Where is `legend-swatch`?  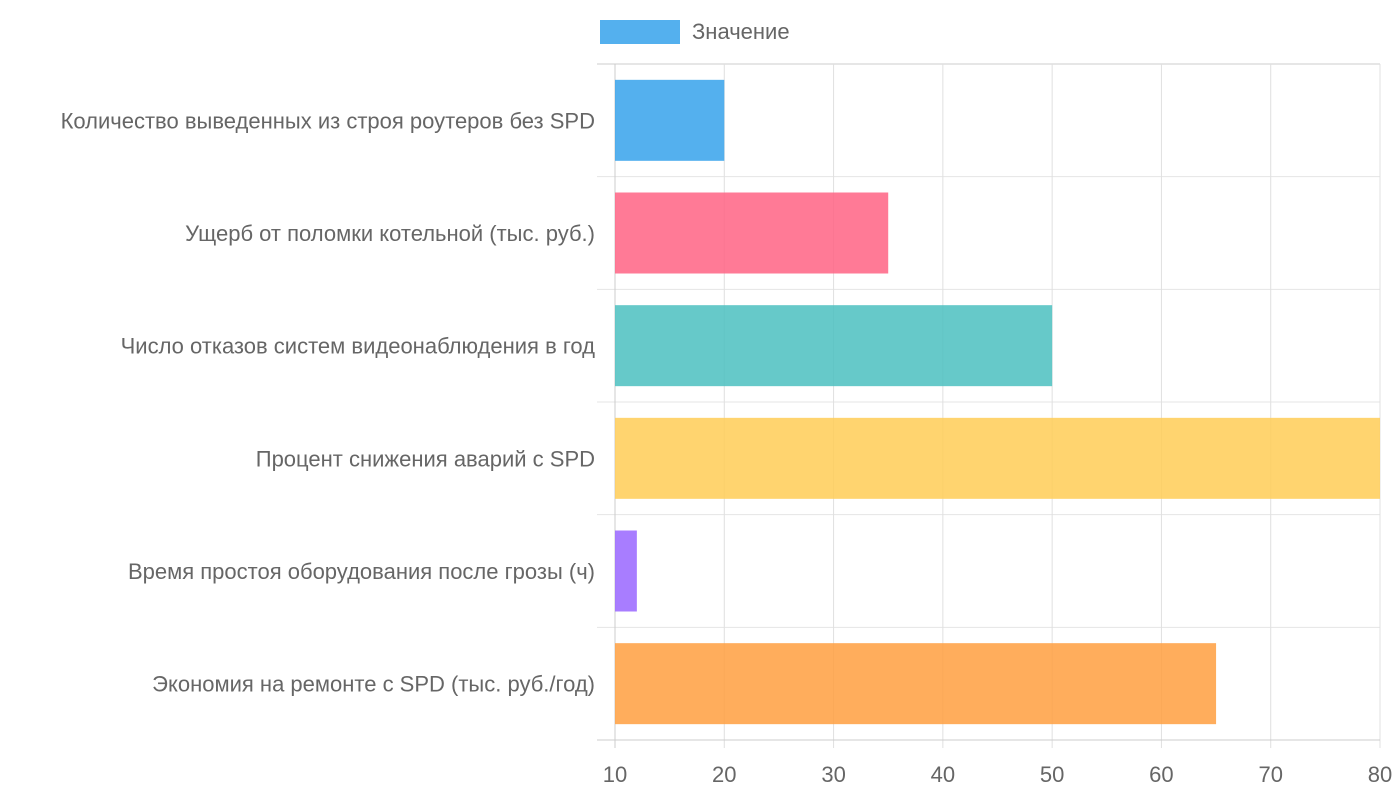
legend-swatch is located at coordinates (640, 32).